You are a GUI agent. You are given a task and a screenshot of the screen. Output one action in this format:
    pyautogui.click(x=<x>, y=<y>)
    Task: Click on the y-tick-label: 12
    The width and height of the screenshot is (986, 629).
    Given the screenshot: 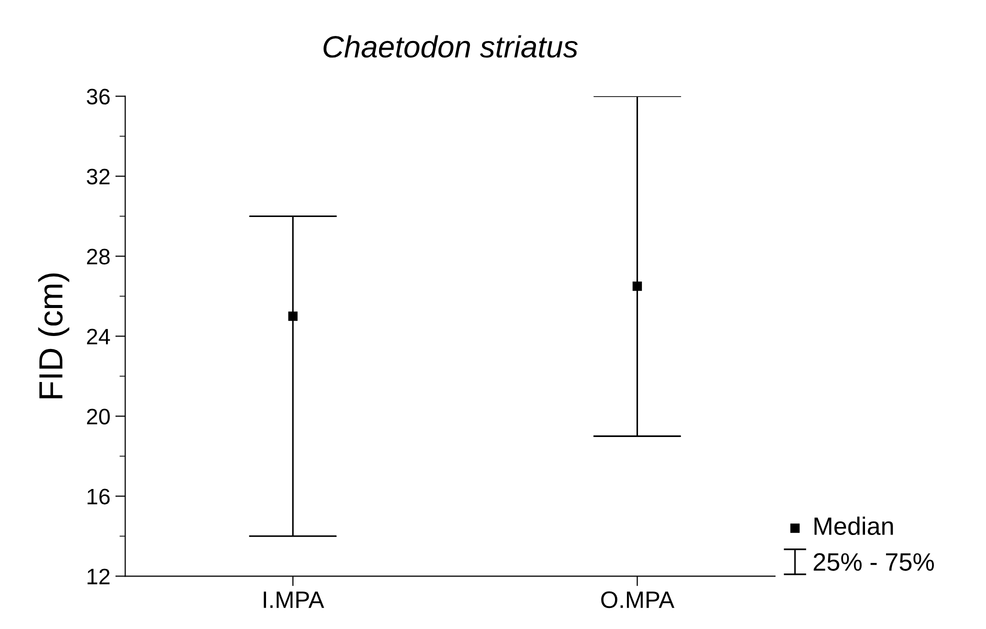 What is the action you would take?
    pyautogui.click(x=99, y=576)
    